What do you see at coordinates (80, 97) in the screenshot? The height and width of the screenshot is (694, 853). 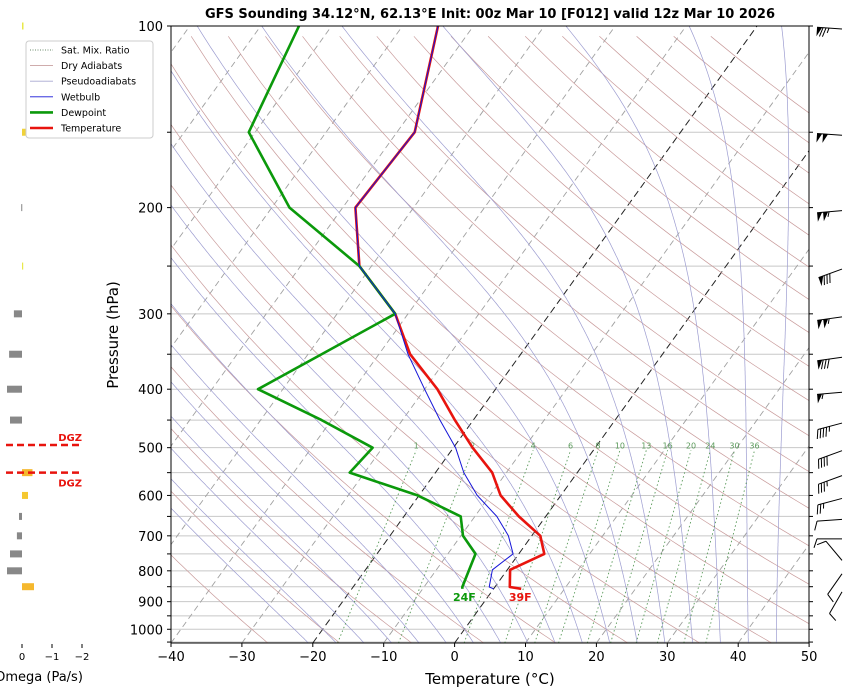 I see `legend-label: Wetbulb` at bounding box center [80, 97].